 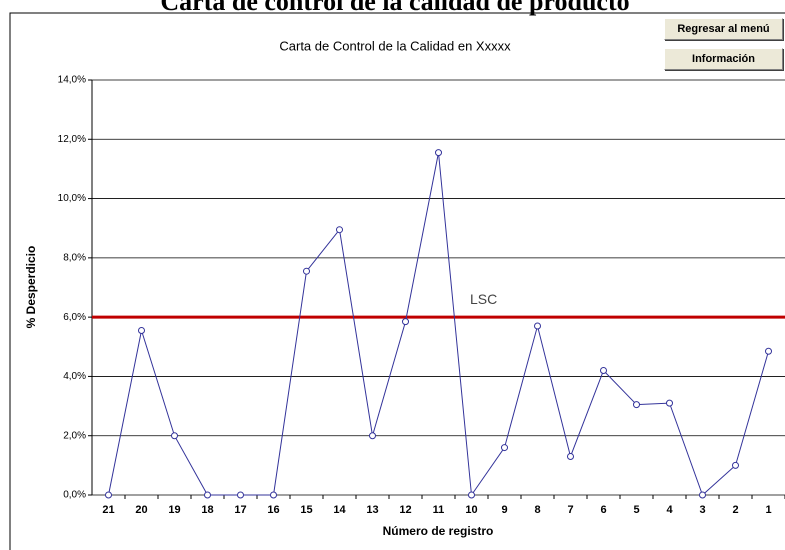 What do you see at coordinates (72, 139) in the screenshot?
I see `y-tick-label: 12,0%` at bounding box center [72, 139].